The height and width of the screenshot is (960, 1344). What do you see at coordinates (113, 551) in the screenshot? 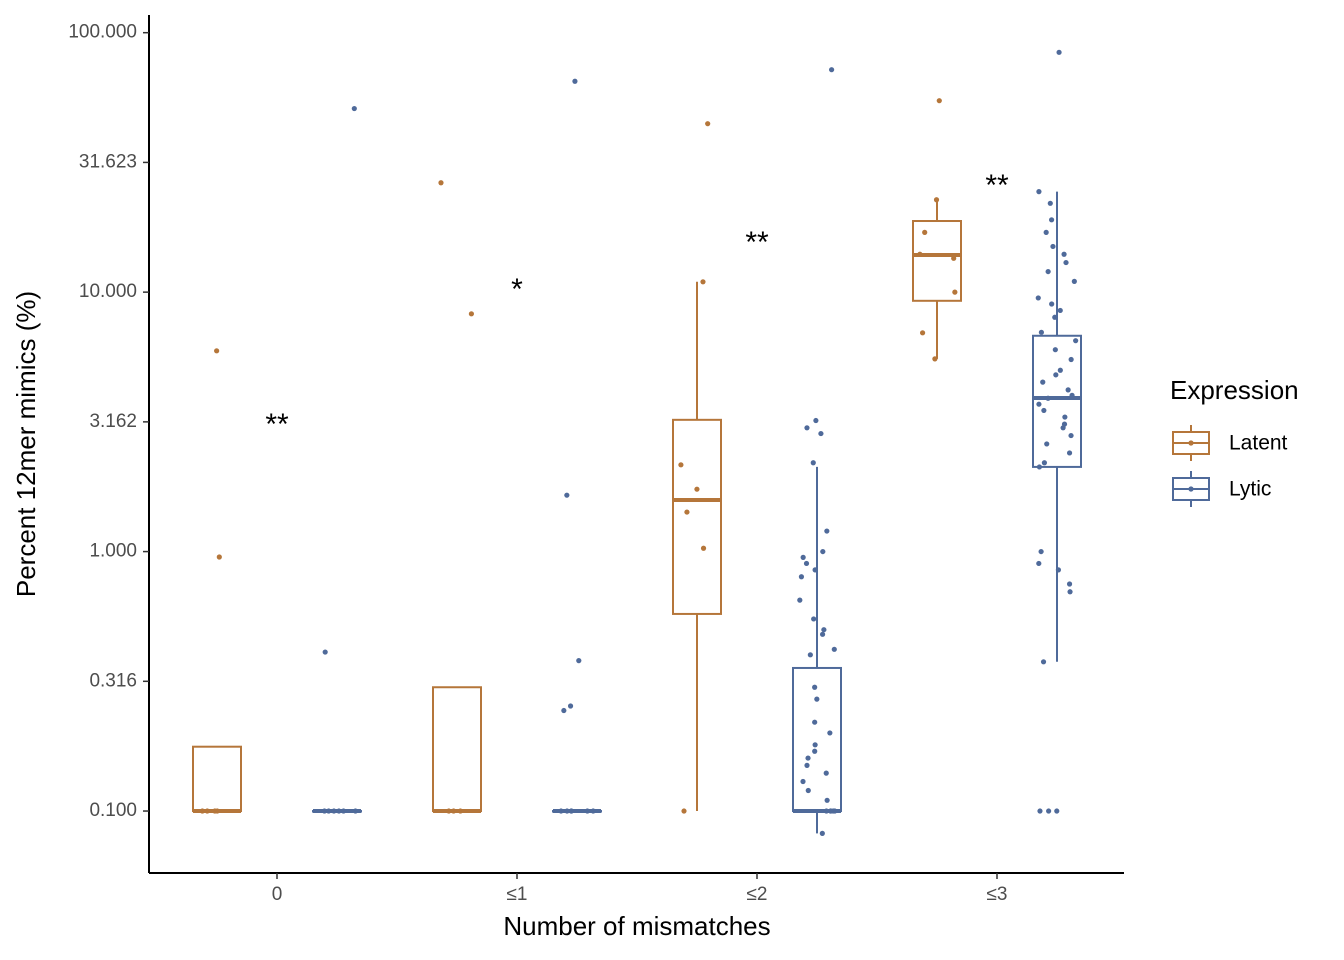
I see `y-tick-label: 1.000` at bounding box center [113, 551].